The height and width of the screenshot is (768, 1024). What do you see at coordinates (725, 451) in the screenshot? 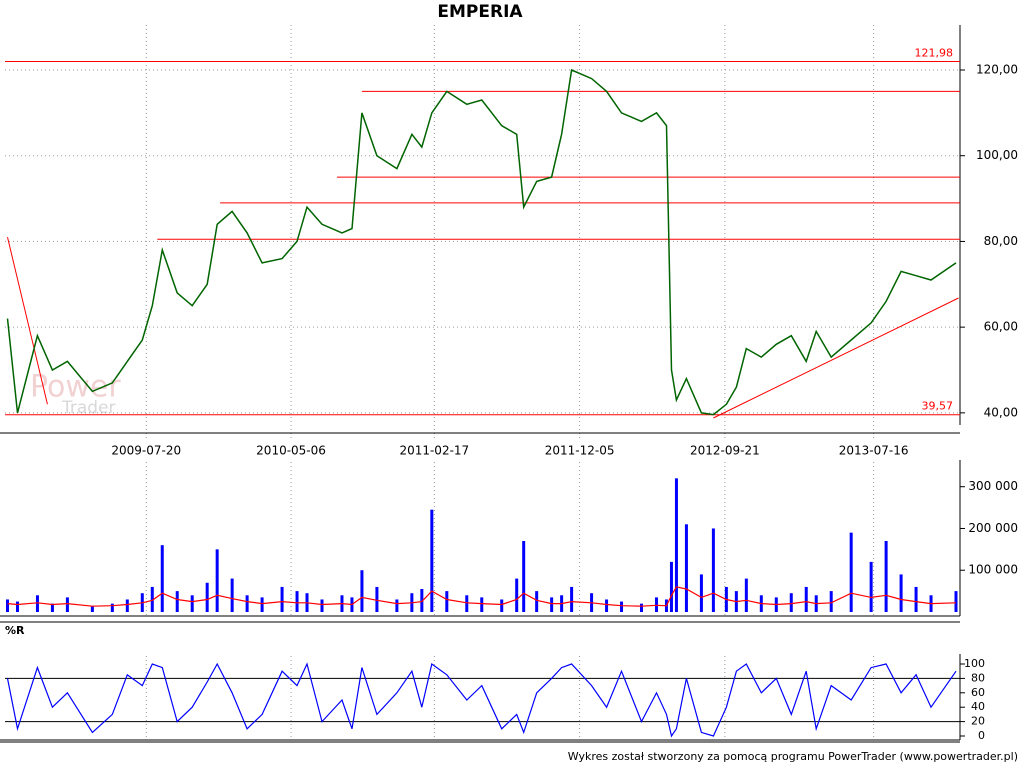
I see `x-tick-label: 2012-09-21` at bounding box center [725, 451].